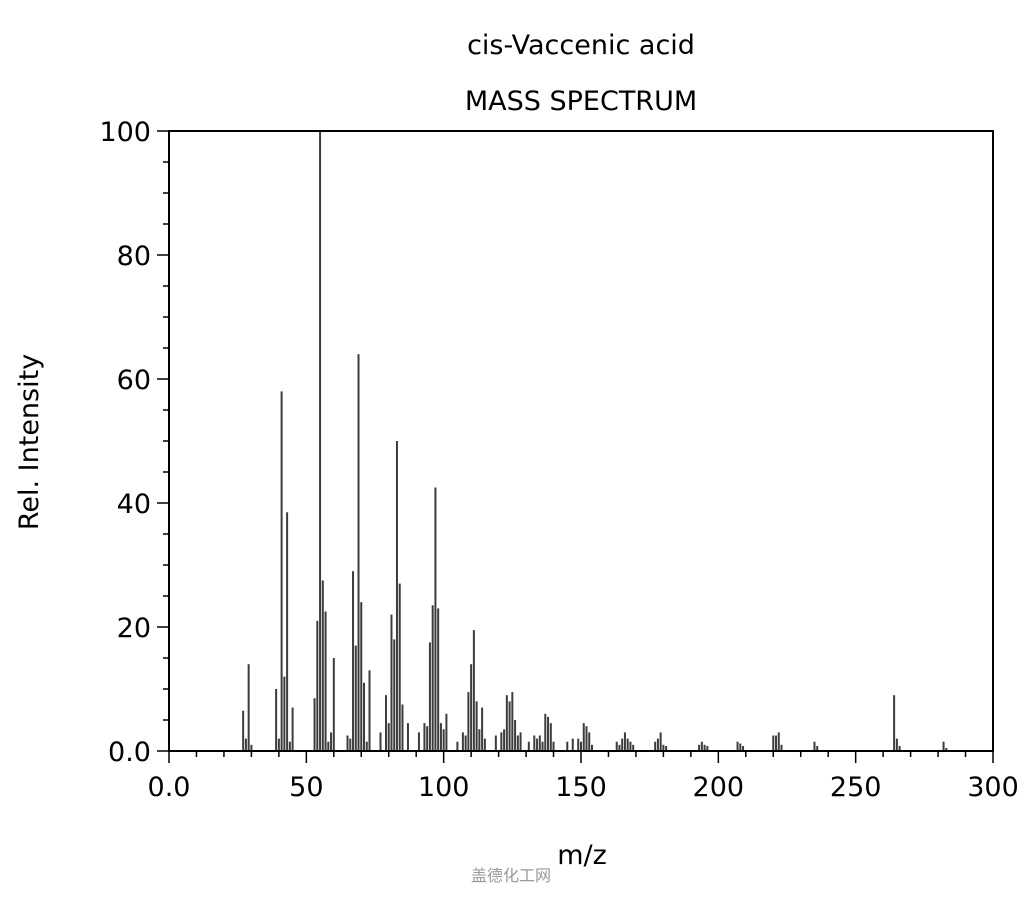 The height and width of the screenshot is (904, 1024). What do you see at coordinates (582, 855) in the screenshot?
I see `x-axis-label: m/z` at bounding box center [582, 855].